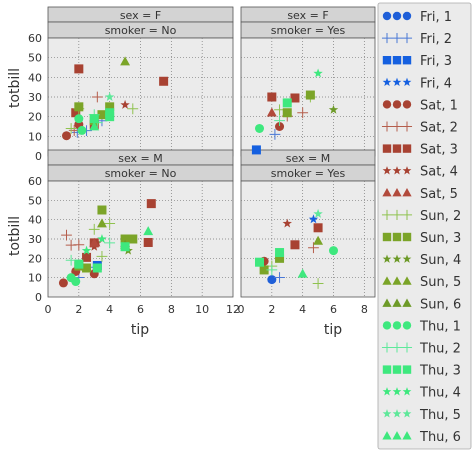  Describe the element at coordinates (421, 260) in the screenshot. I see `legend-item: Sun, 4` at that location.